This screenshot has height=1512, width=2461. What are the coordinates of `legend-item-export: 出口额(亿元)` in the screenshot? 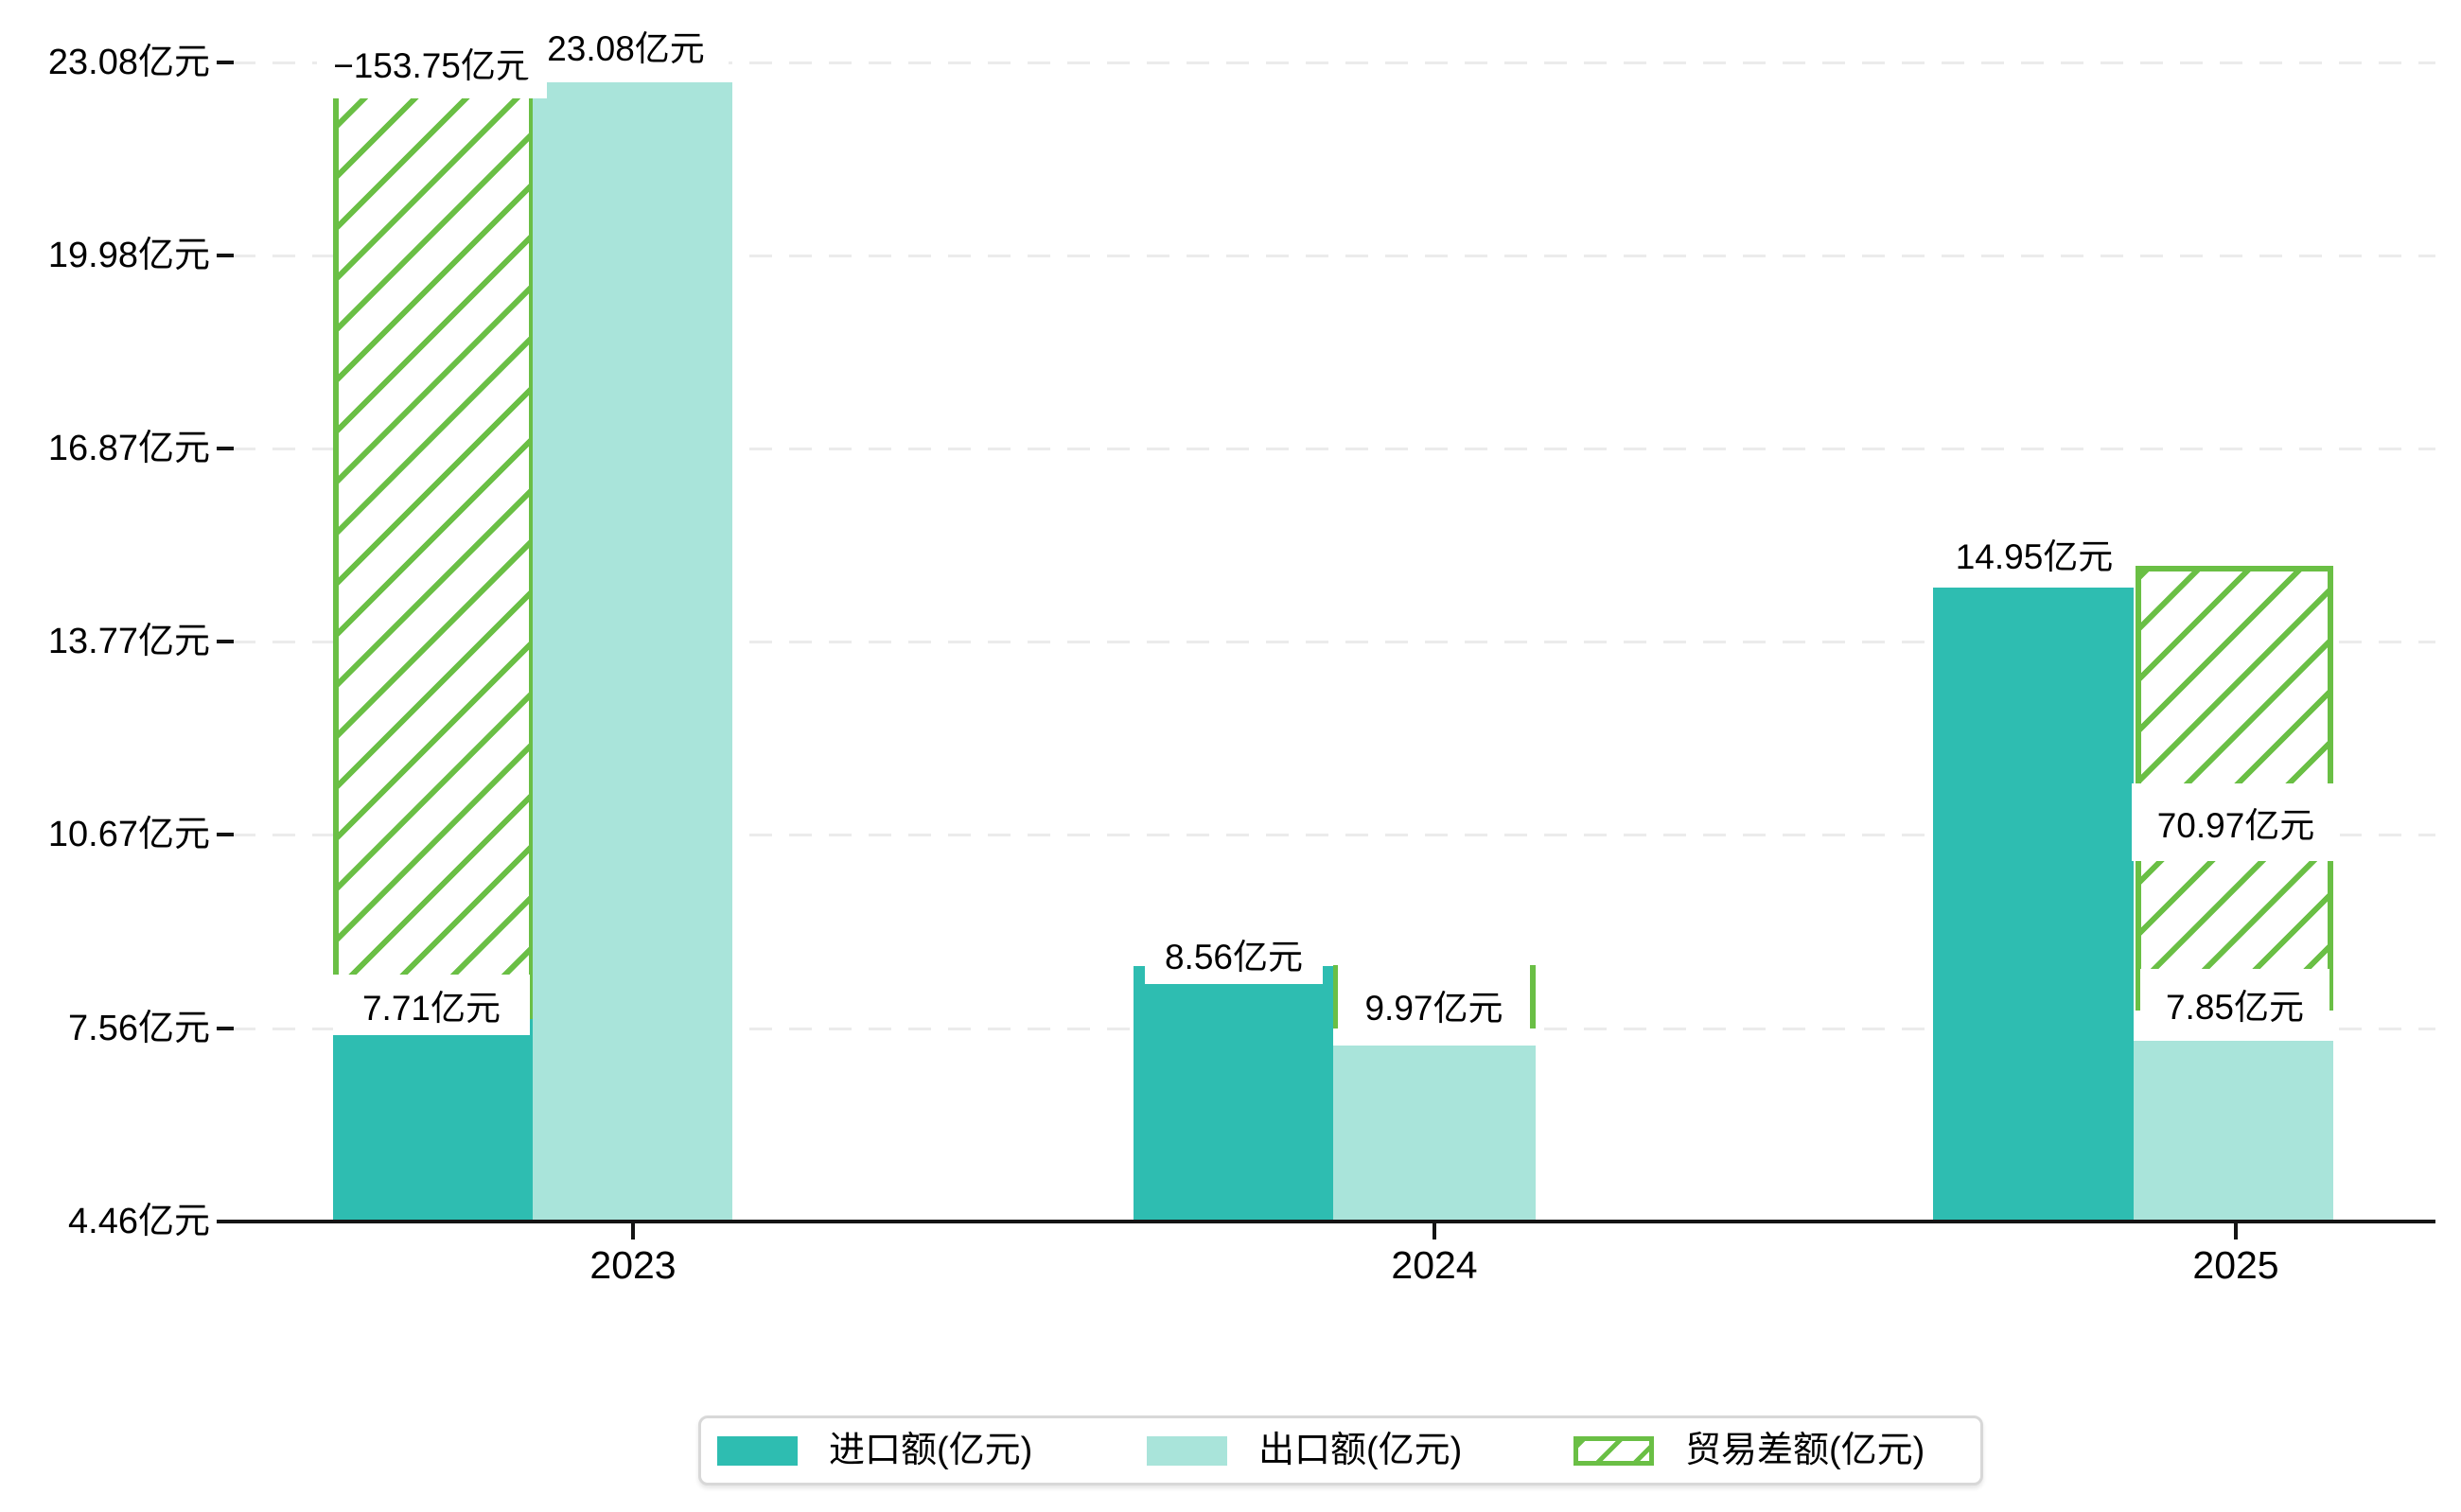 It's located at (1304, 1451).